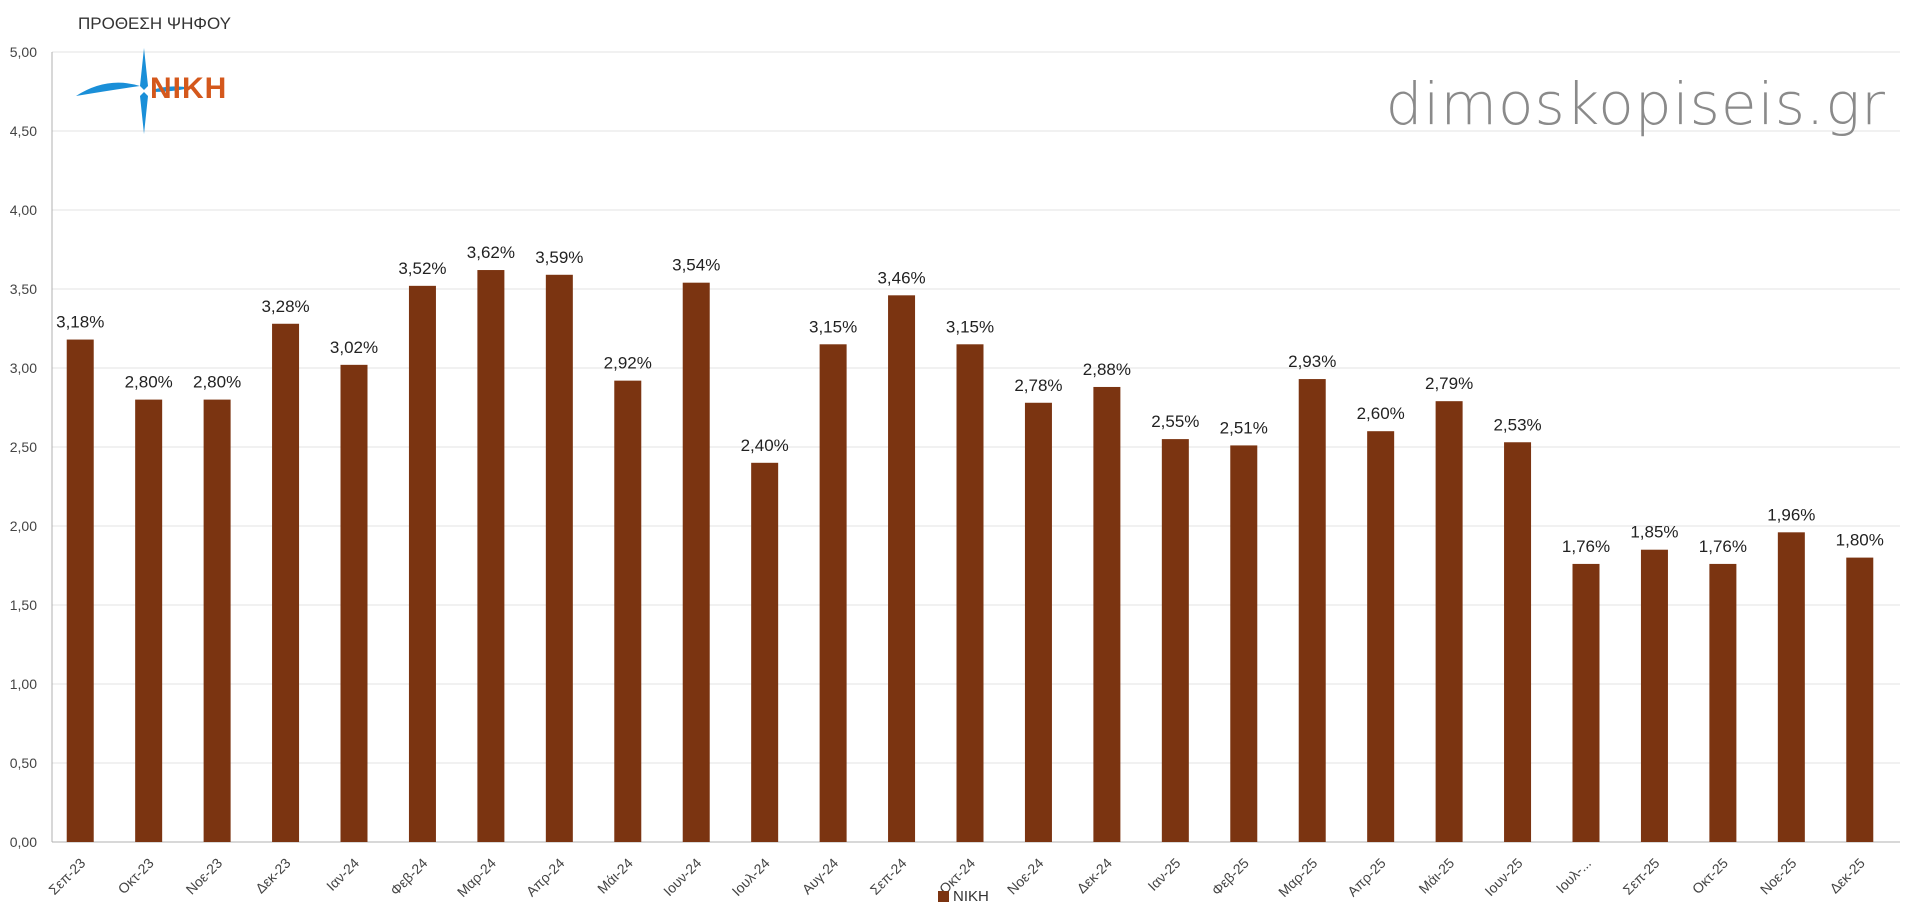 The image size is (1920, 920). I want to click on x-tick-label: Νοε-25, so click(1778, 876).